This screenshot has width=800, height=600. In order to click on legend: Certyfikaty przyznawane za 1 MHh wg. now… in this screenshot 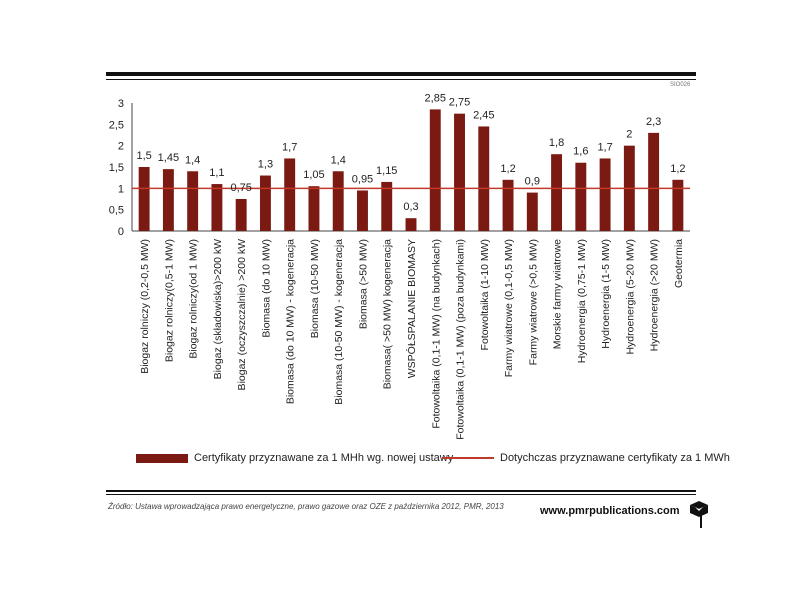, I will do `click(433, 460)`.